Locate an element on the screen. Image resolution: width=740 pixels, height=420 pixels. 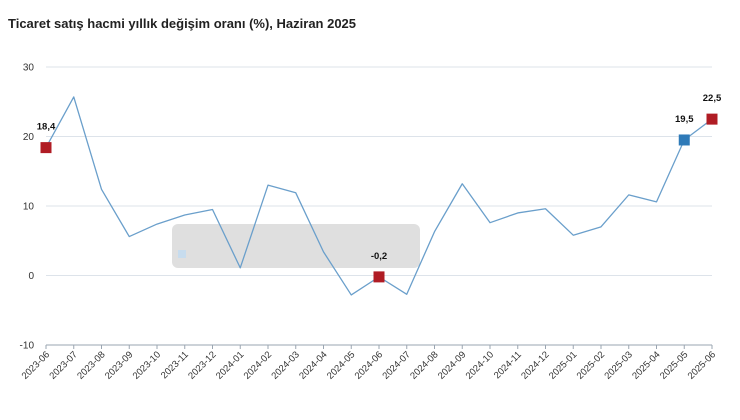
x-tick-label: 2024-12 is located at coordinates (535, 365).